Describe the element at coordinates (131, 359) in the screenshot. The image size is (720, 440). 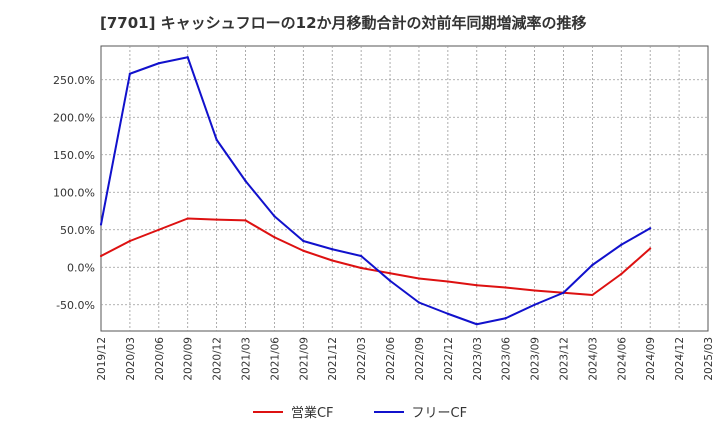
I see `x-tick-label: 2020/03` at that location.